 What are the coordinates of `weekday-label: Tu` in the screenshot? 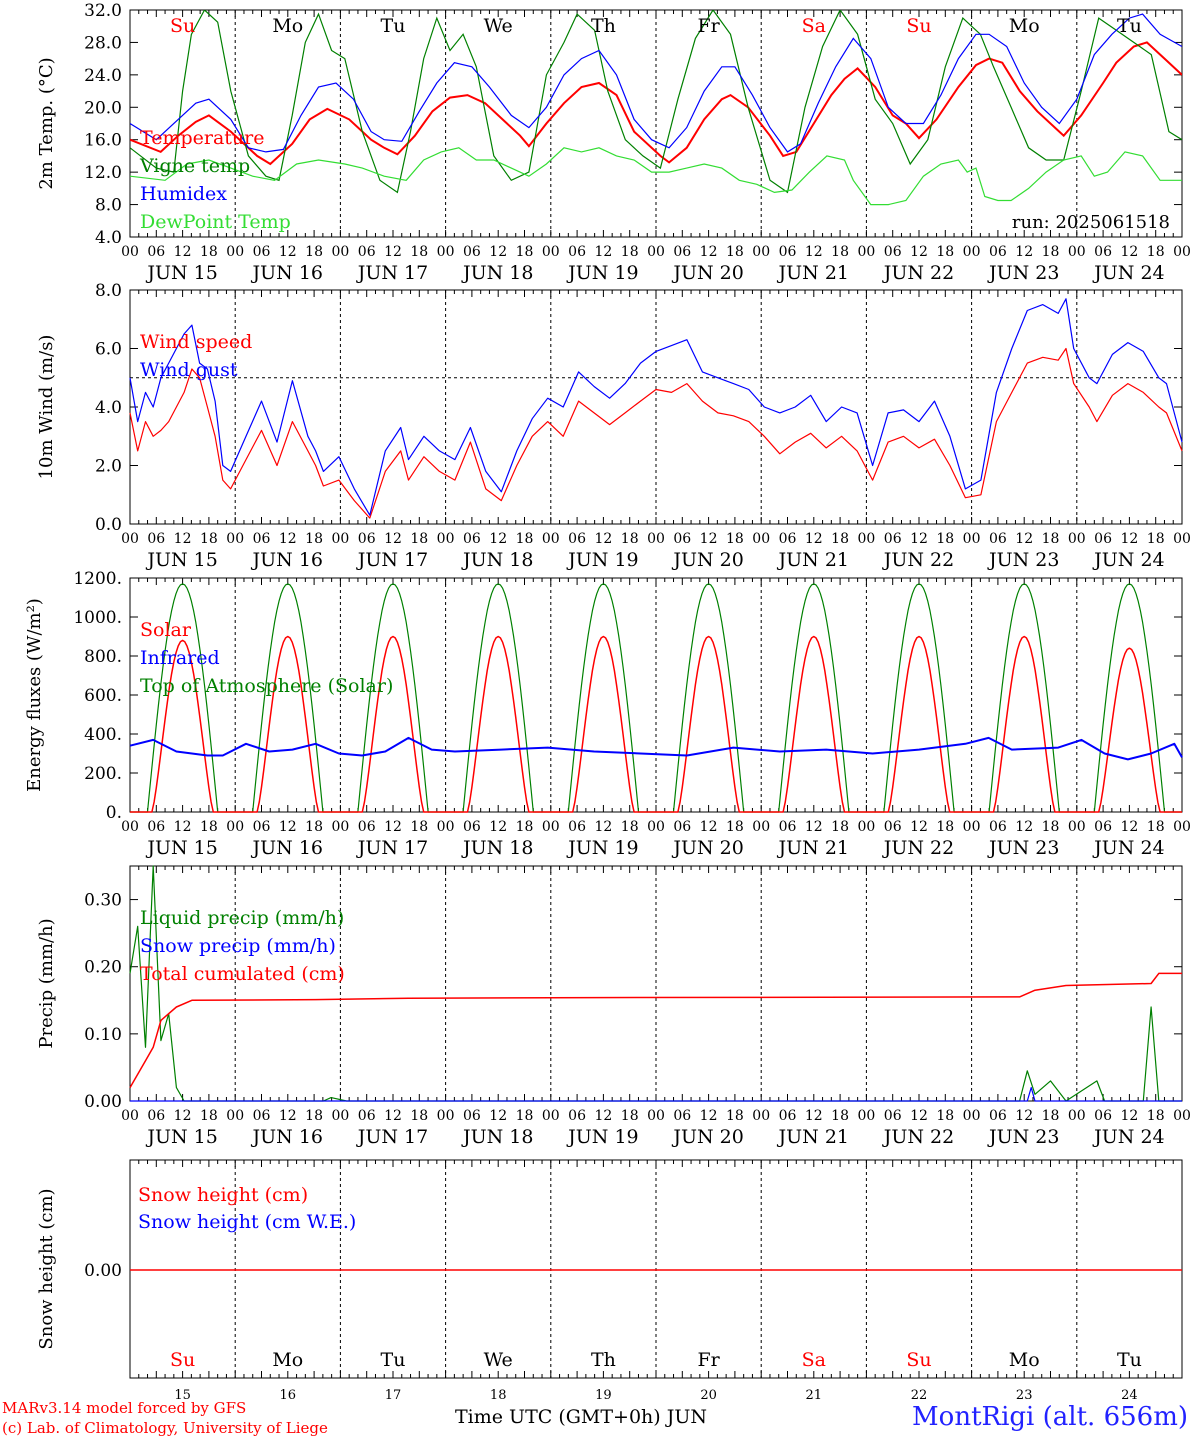 It's located at (1129, 1360).